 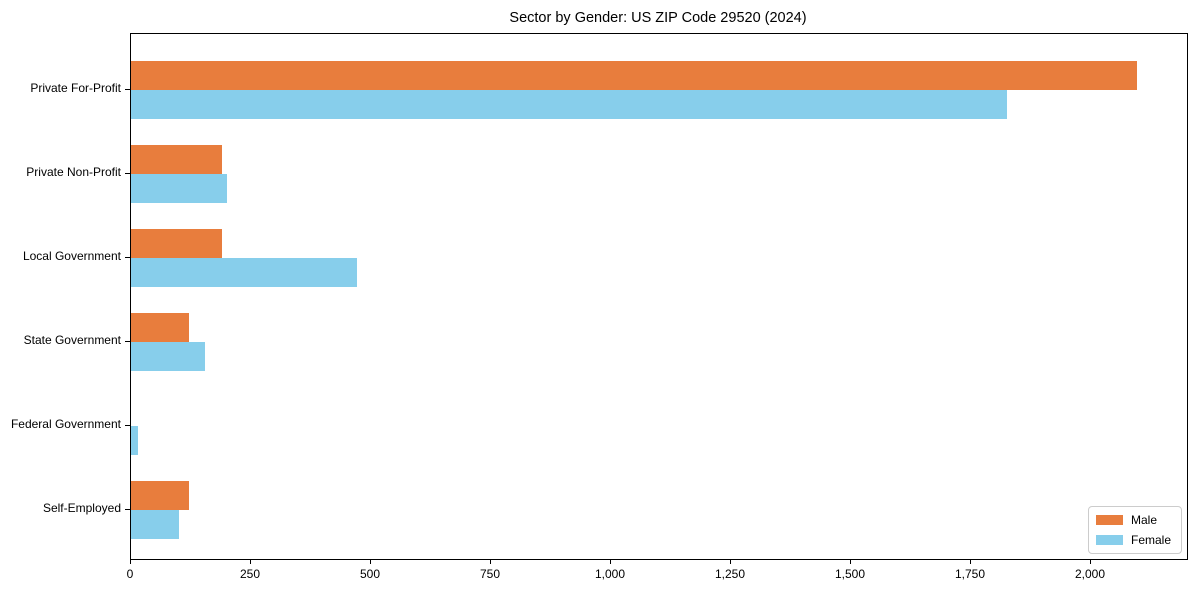 I want to click on legend-label-female: Female, so click(x=1150, y=540).